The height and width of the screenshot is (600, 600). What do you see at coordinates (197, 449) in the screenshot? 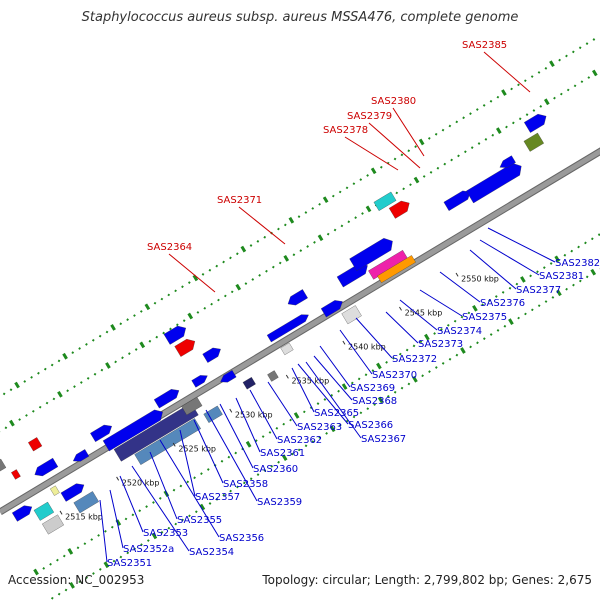
I see `scale-label: 2525 kbp` at bounding box center [197, 449].